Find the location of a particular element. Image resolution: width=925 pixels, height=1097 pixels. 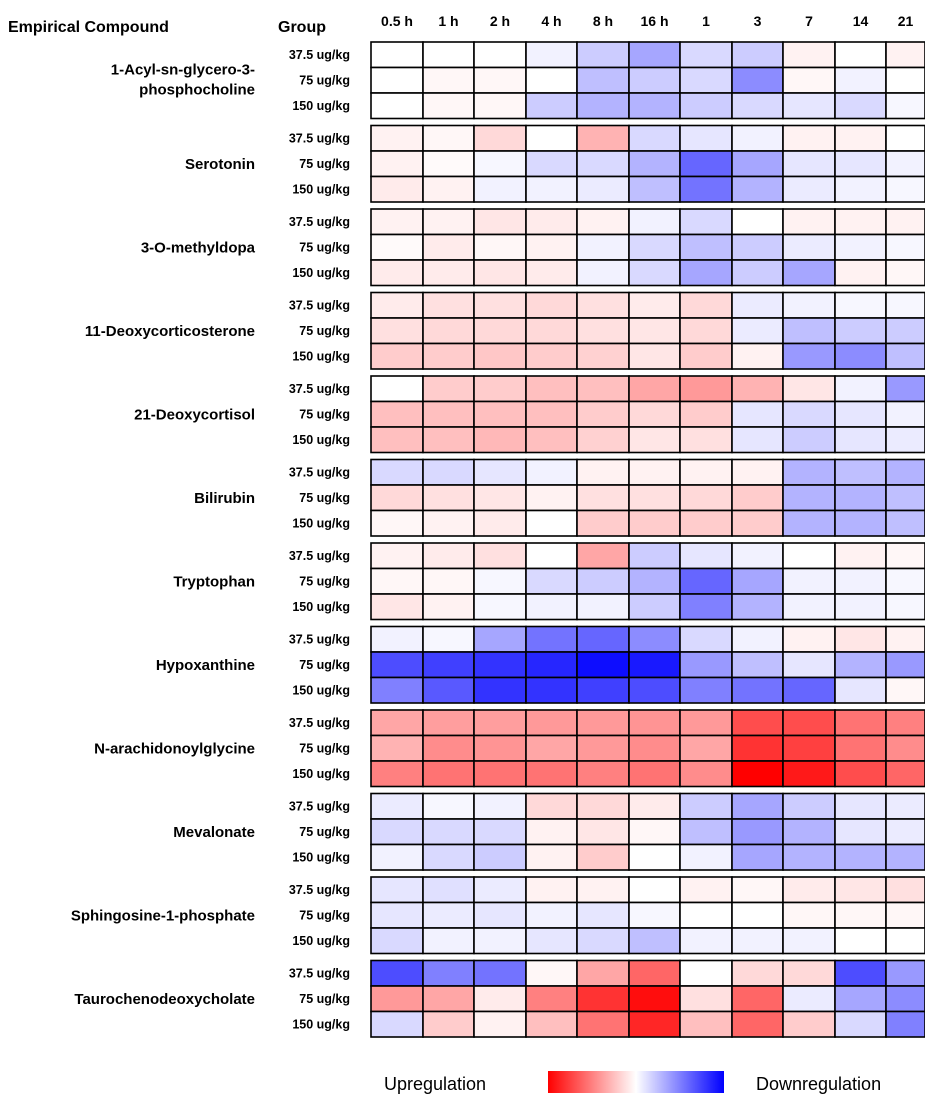

column-label: 1 h is located at coordinates (448, 21).